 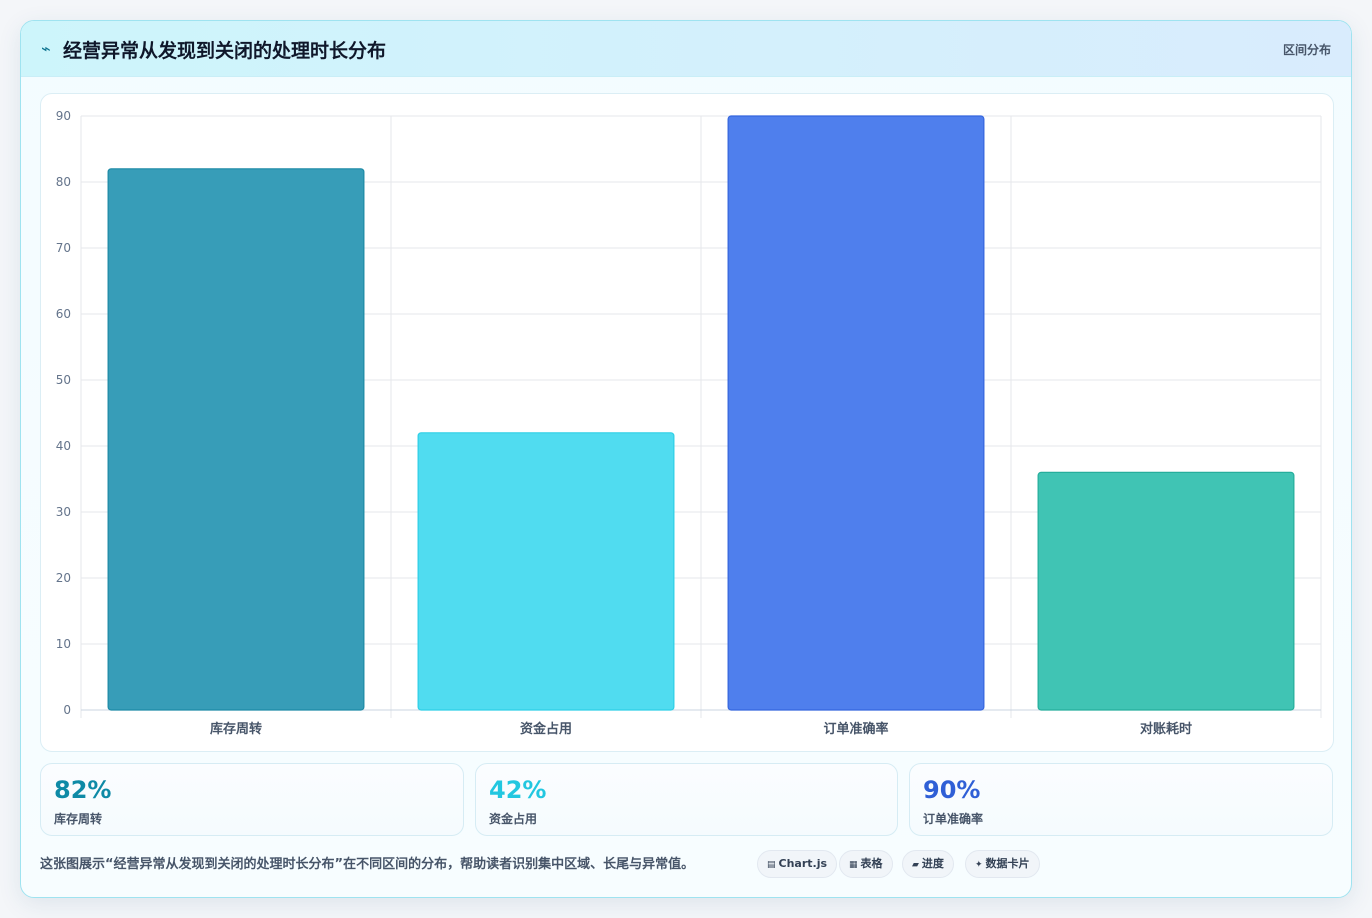 What do you see at coordinates (1121, 799) in the screenshot?
I see `stat-card-order-accuracy: 90% 订单准确率` at bounding box center [1121, 799].